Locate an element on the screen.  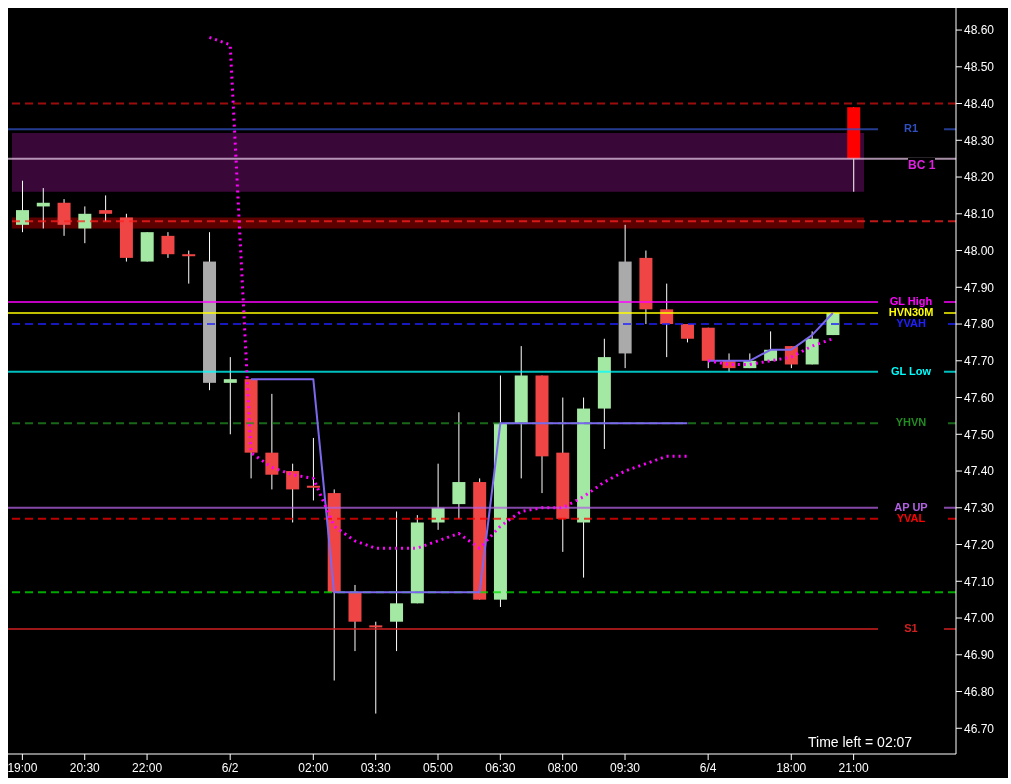
y-tick-label: 48.20 is located at coordinates (979, 177).